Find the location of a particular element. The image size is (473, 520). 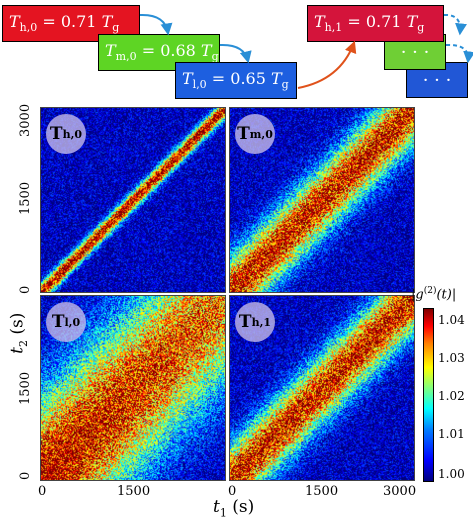

xtick-left-0: 0 is located at coordinates (42, 491).